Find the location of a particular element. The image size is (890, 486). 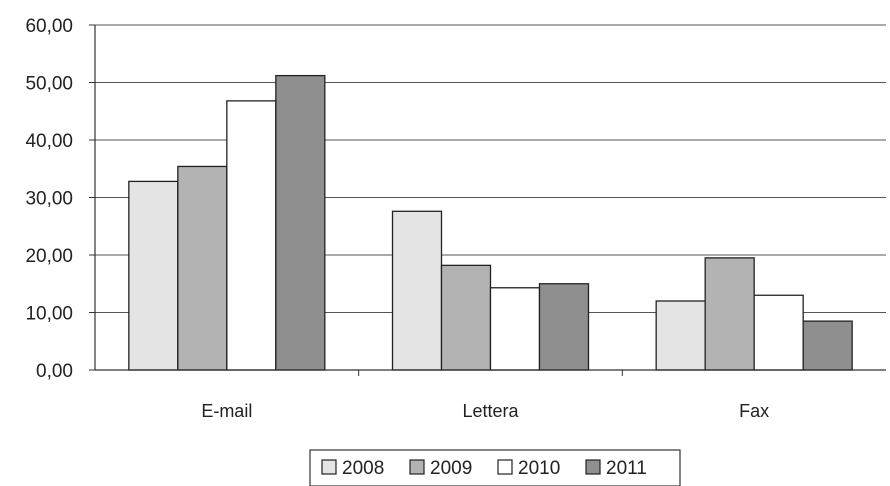

legend-box is located at coordinates (495, 467).